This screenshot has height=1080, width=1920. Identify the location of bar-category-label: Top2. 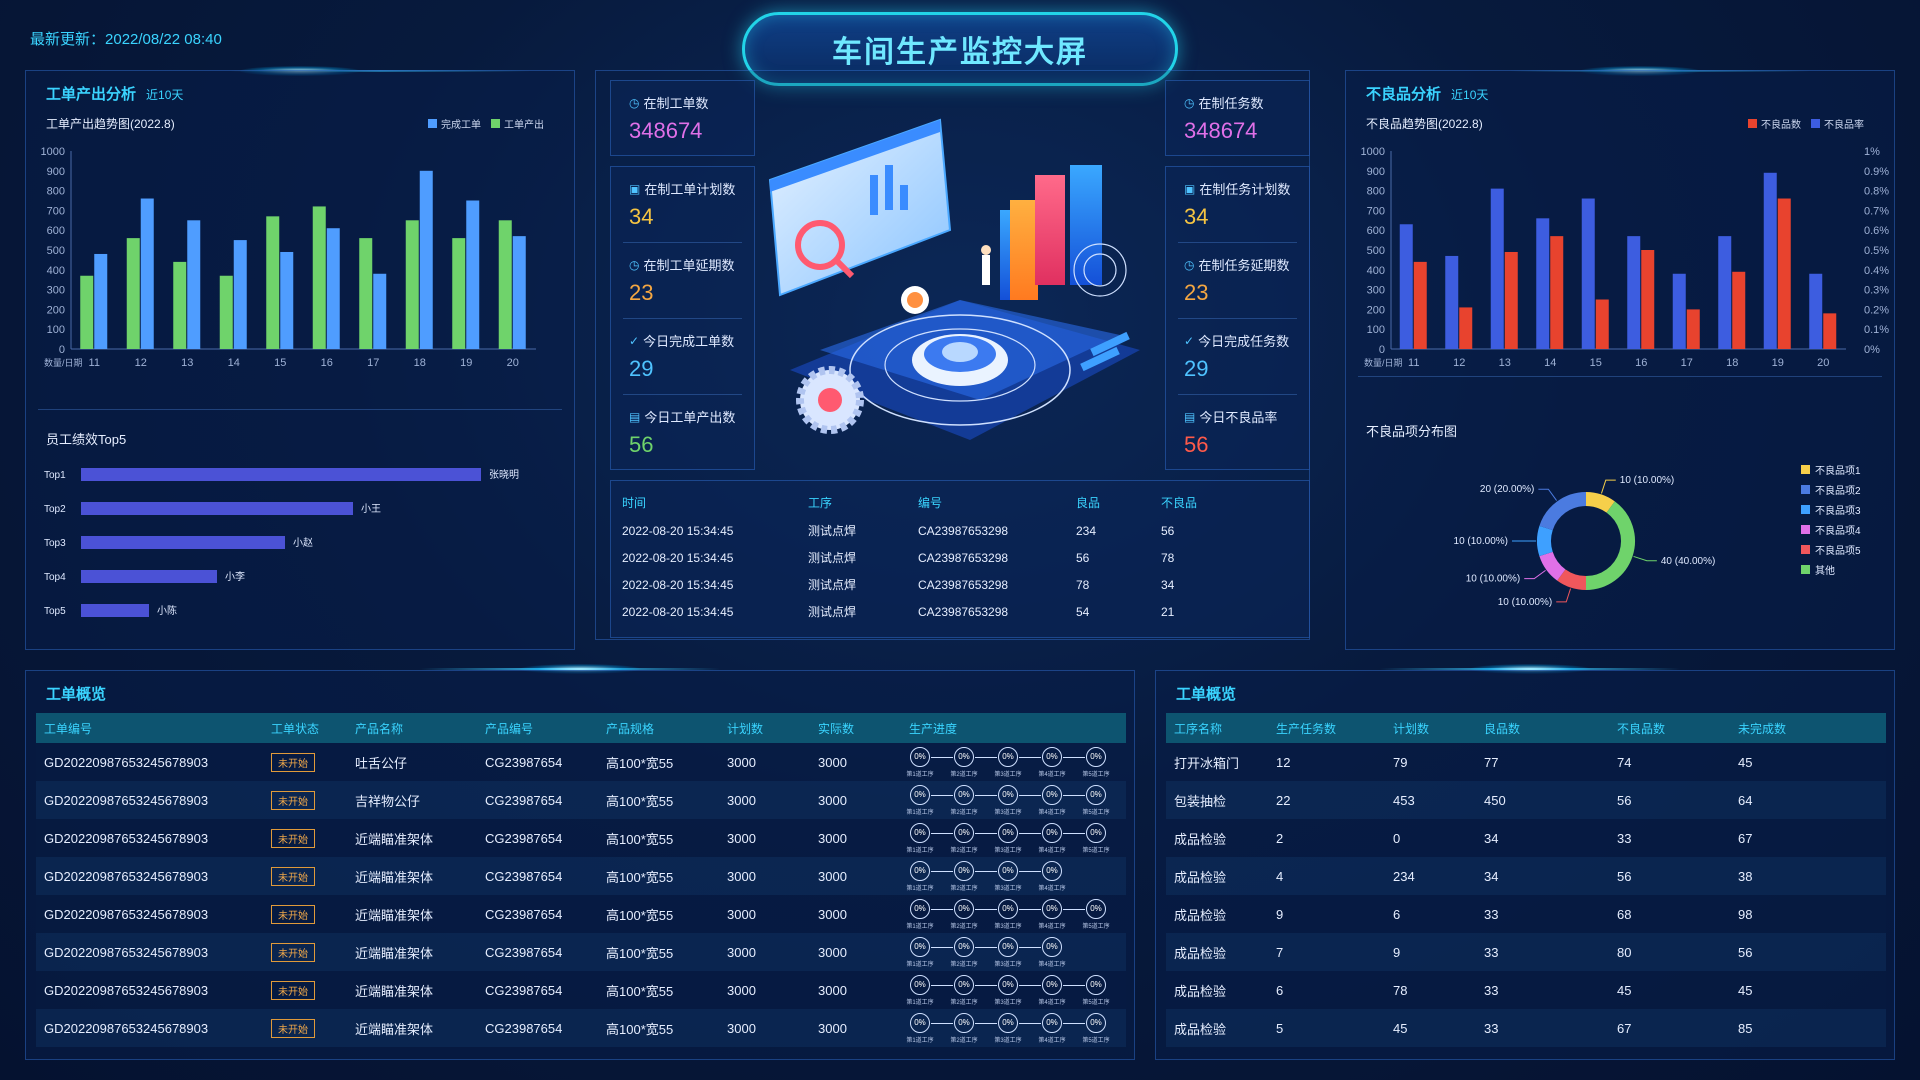
(55, 509).